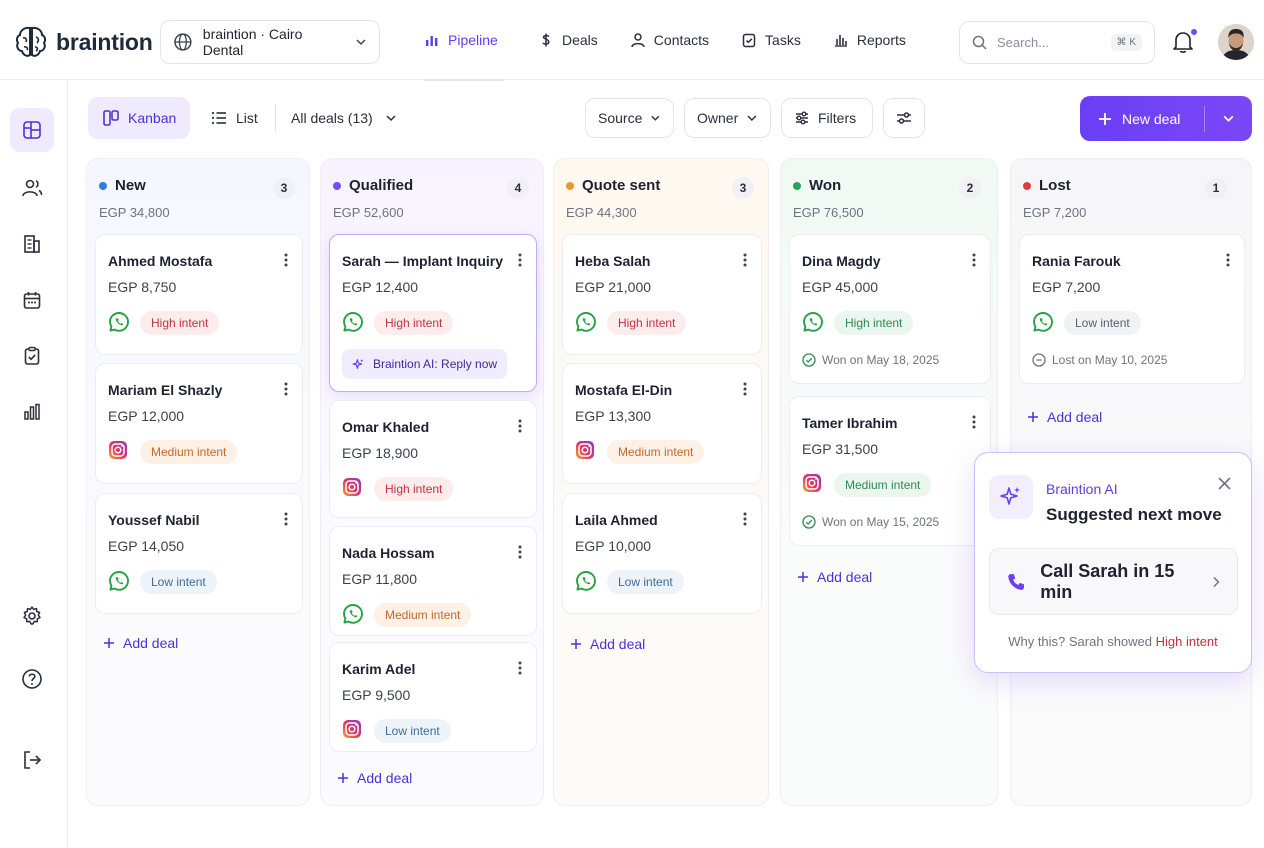  Describe the element at coordinates (111, 118) in the screenshot. I see `kanban-icon` at that location.